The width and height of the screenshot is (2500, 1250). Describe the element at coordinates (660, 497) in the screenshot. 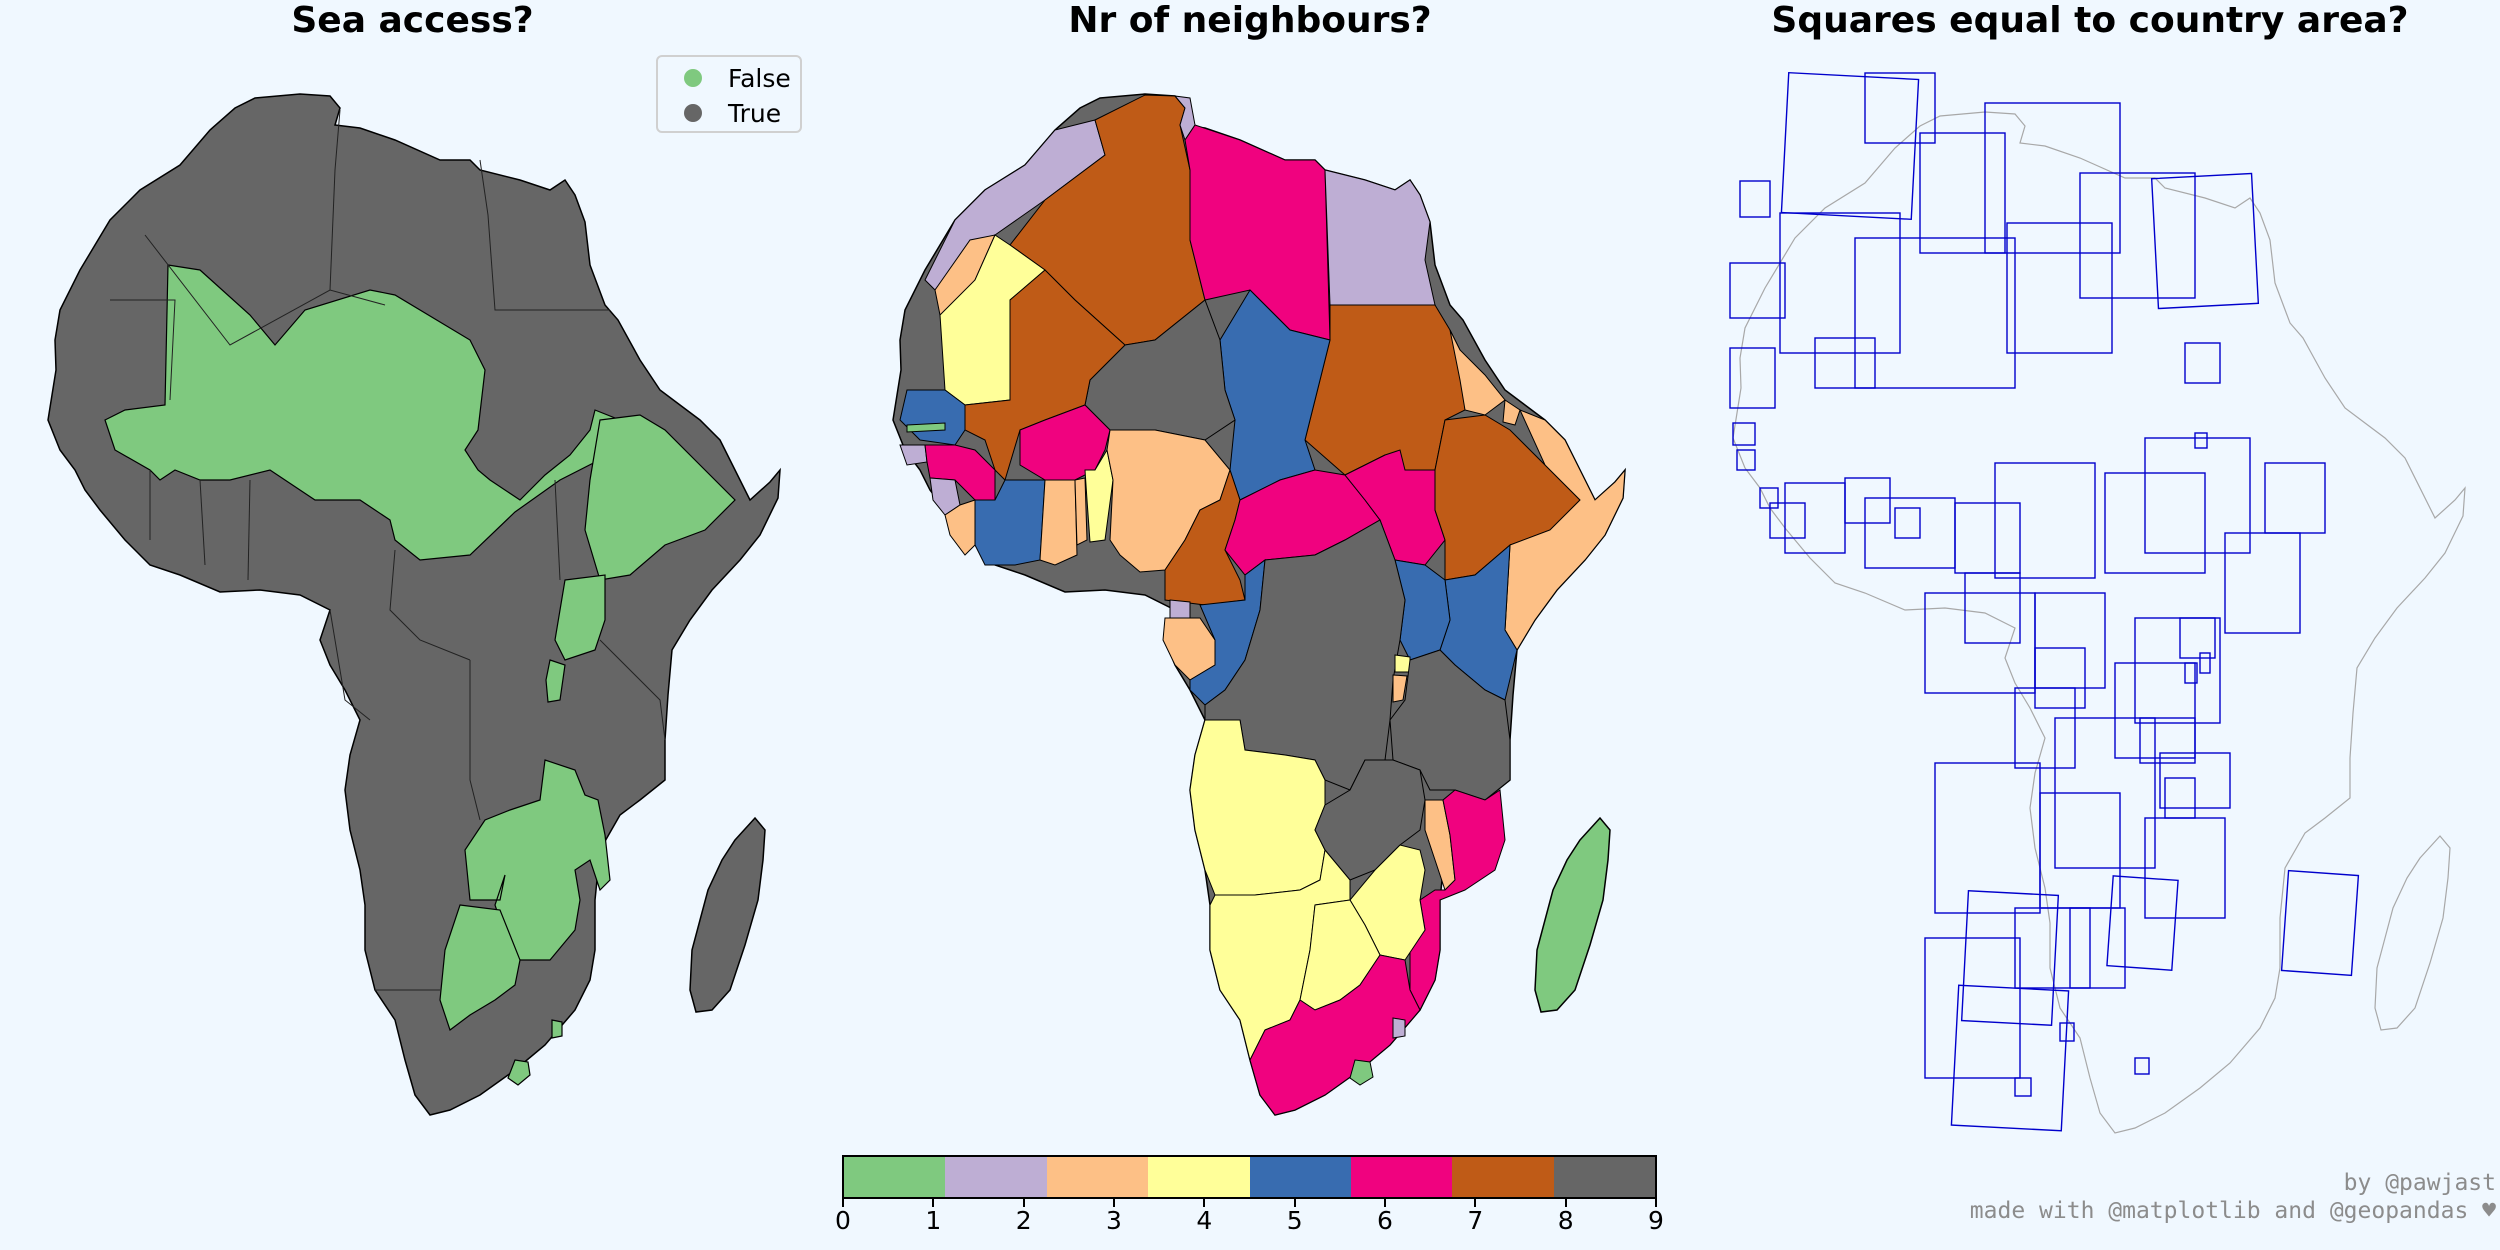

I see `landlocked-ethiopia` at that location.